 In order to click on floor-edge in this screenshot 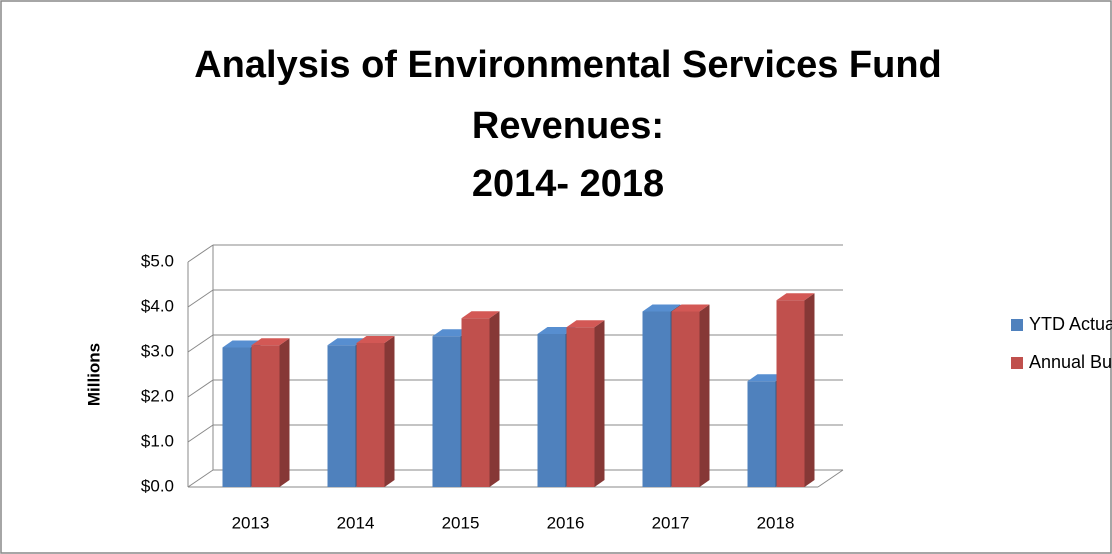, I will do `click(830, 478)`.